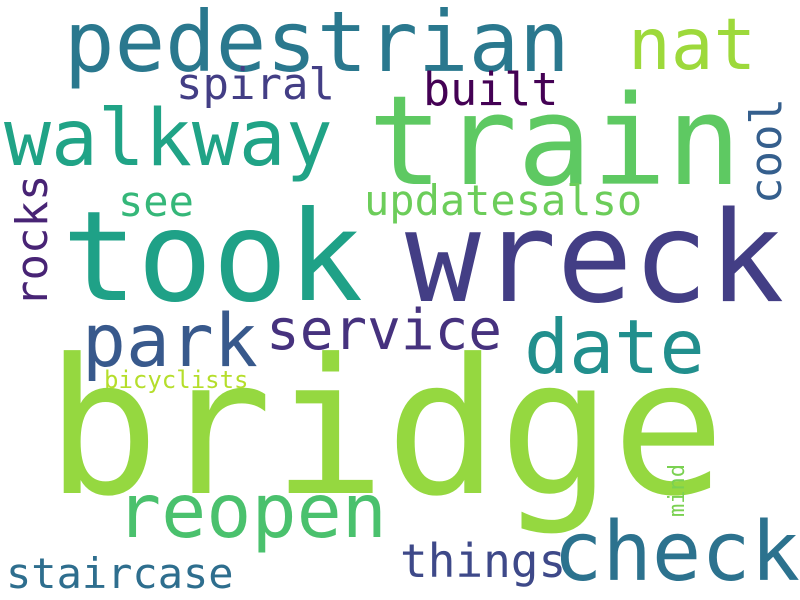 The width and height of the screenshot is (800, 600). Describe the element at coordinates (255, 84) in the screenshot. I see `word-spiral: spiral` at that location.